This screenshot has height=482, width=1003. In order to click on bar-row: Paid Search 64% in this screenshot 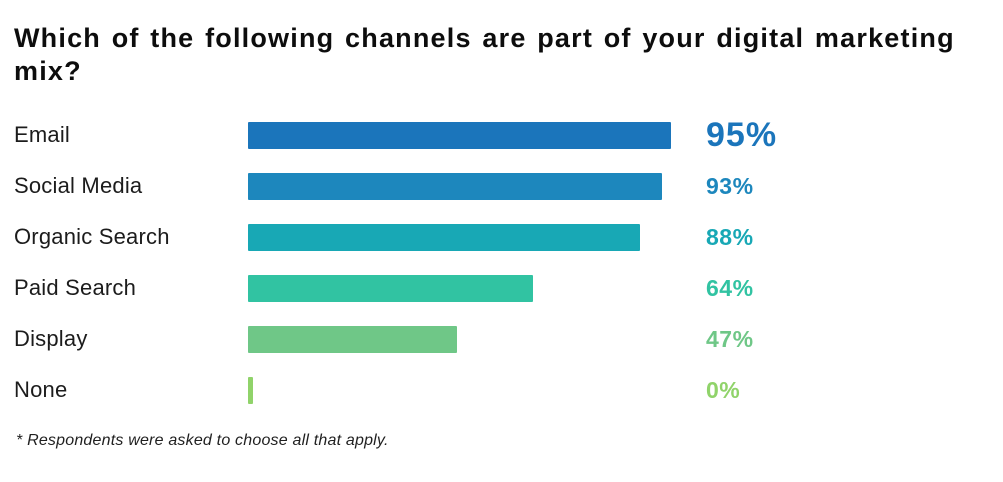, I will do `click(496, 288)`.